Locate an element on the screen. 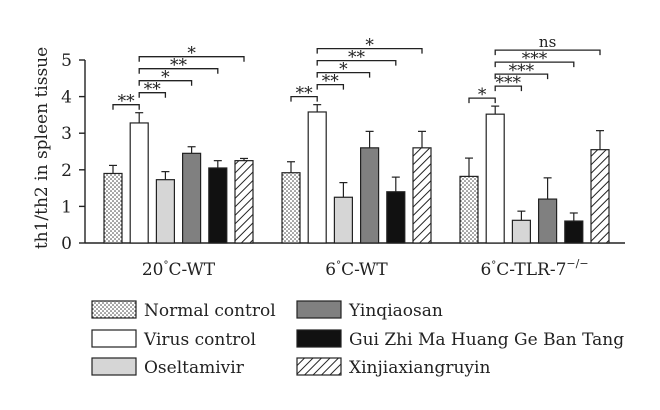  legend-label: Xinjiaxiangruyin is located at coordinates (419, 368).